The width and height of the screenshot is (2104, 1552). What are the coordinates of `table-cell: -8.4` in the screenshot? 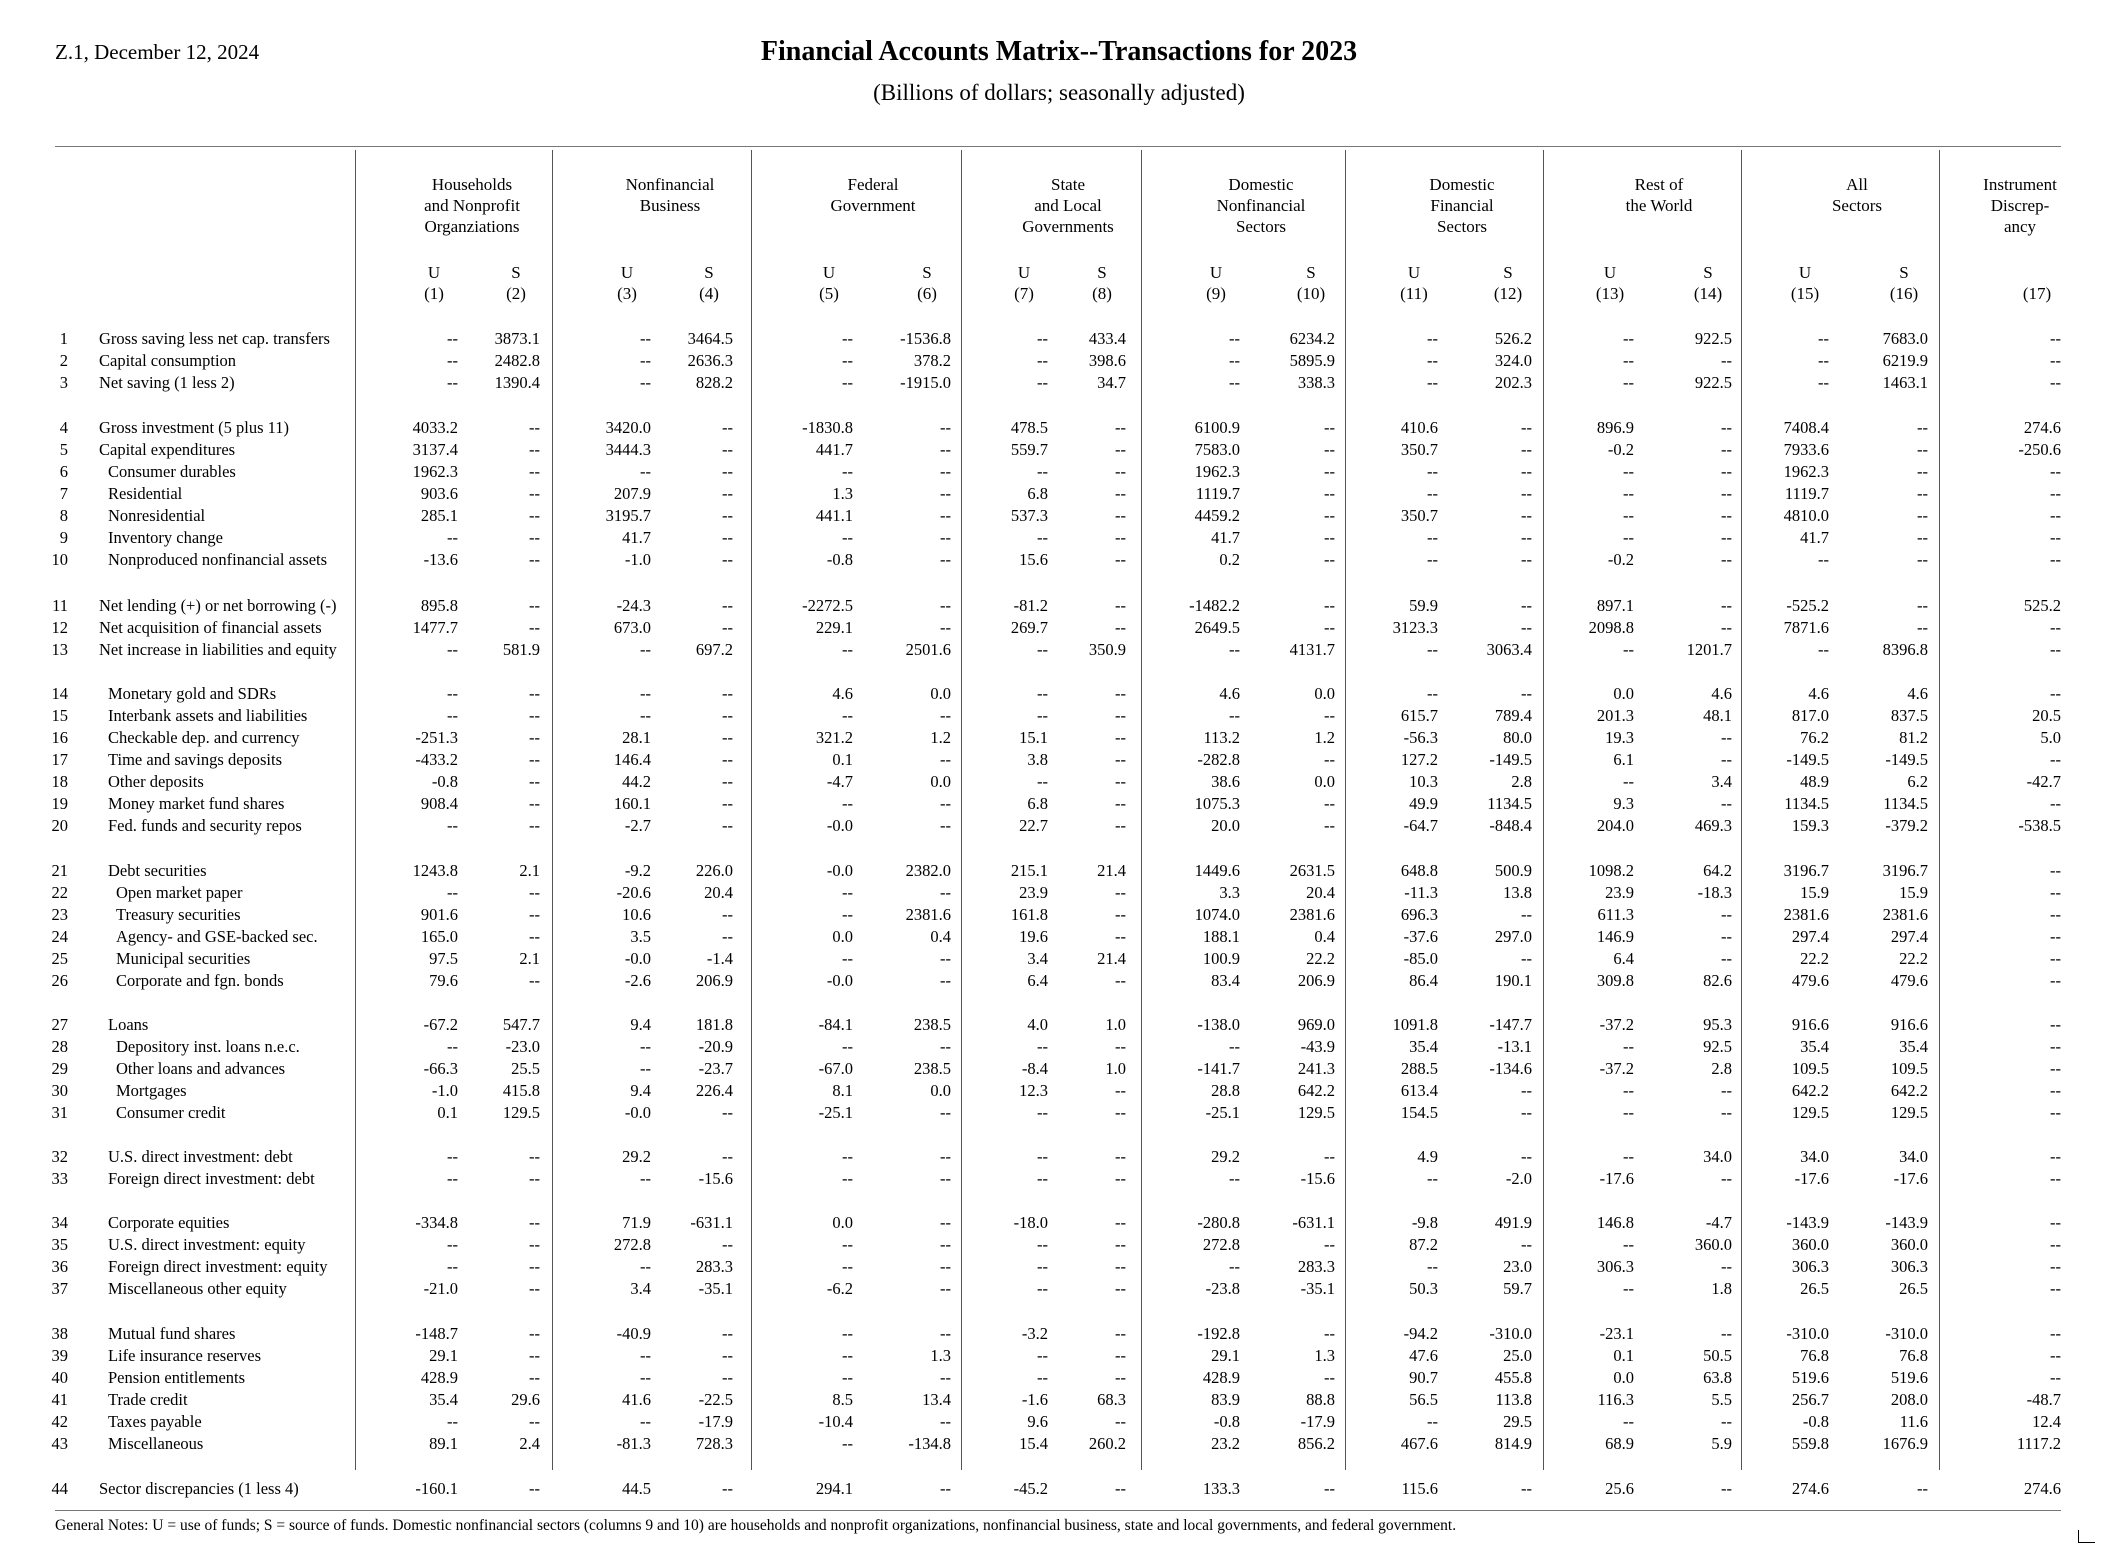 It's located at (1034, 1068).